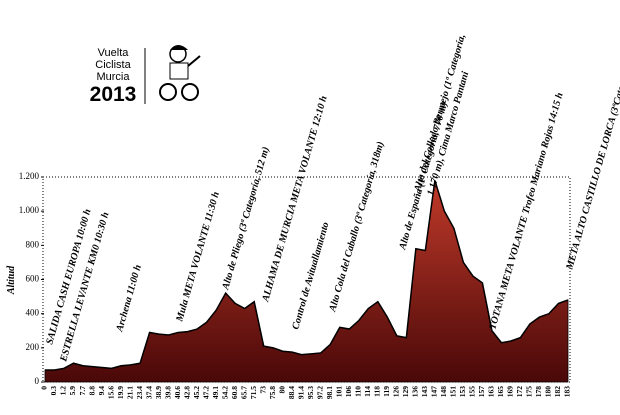 The height and width of the screenshot is (415, 620). What do you see at coordinates (37, 381) in the screenshot?
I see `y-tick-label: 0` at bounding box center [37, 381].